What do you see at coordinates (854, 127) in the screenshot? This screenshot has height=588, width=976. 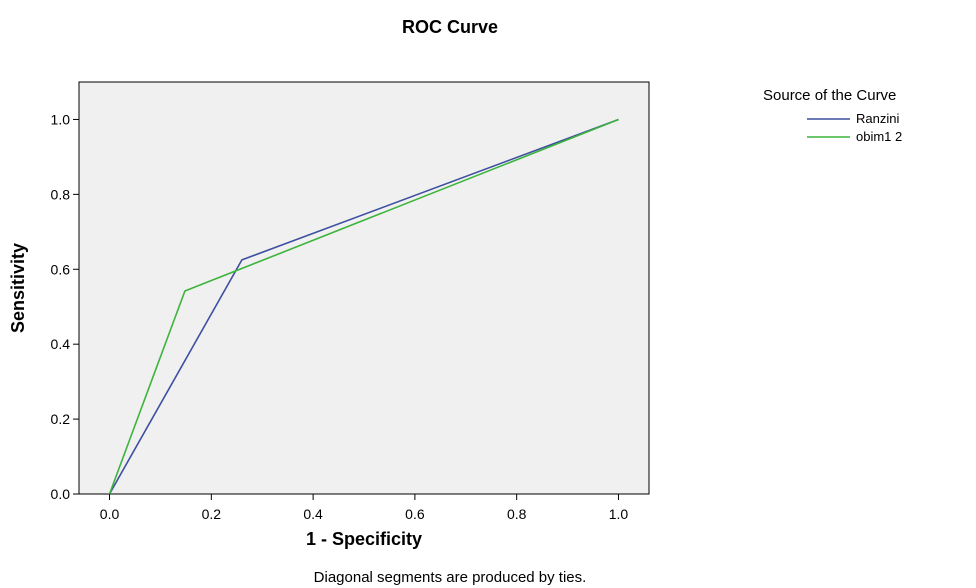 I see `legend-items: Ranzini obim1 2` at bounding box center [854, 127].